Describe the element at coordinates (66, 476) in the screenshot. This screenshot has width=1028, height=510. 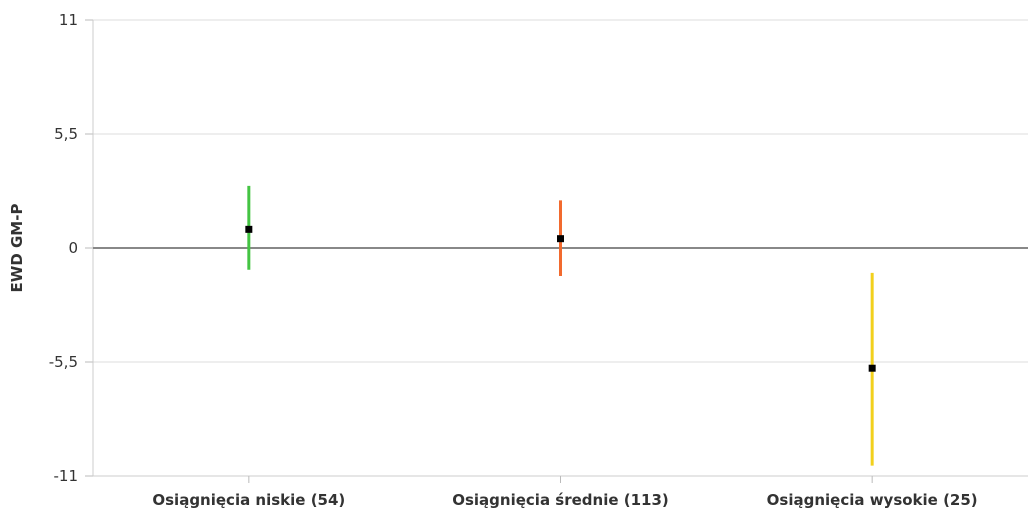
I see `y-tick-label: -11` at that location.